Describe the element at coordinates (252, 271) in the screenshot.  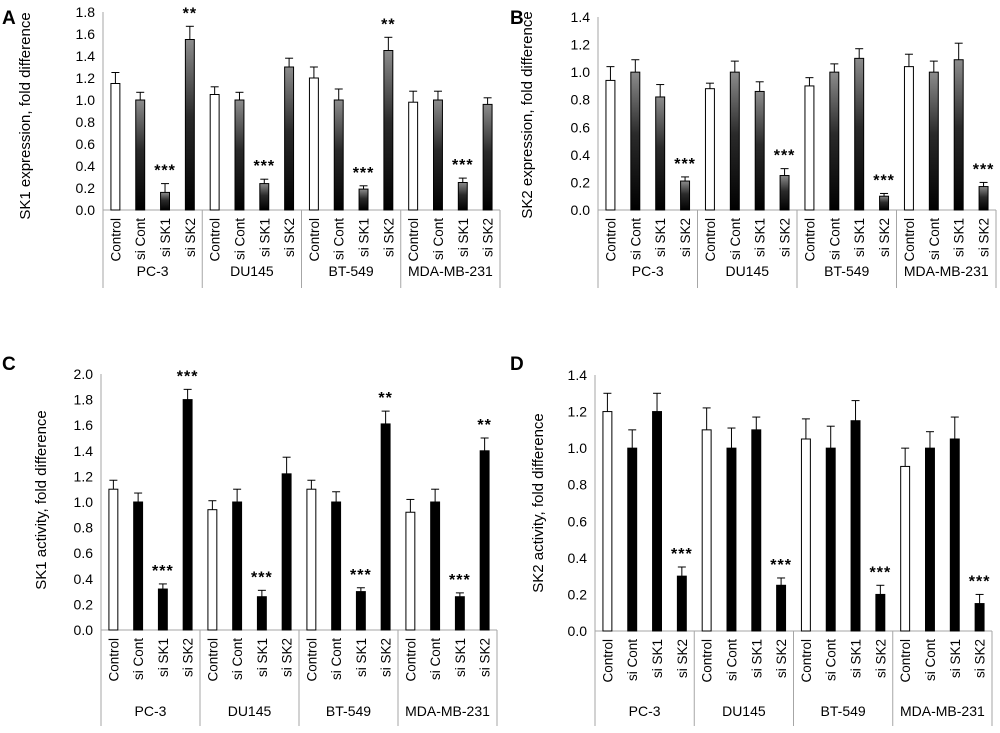
I see `group-label: DU145` at that location.